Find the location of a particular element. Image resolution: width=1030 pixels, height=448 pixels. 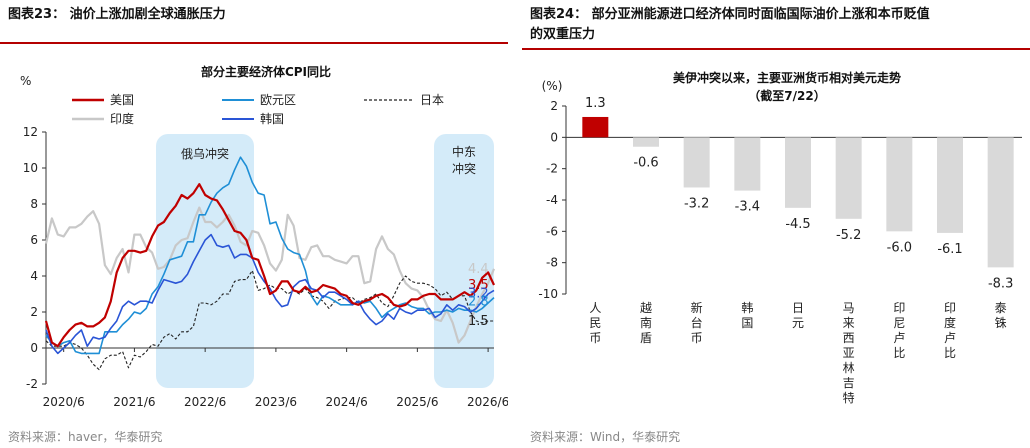

left-chart-title: 部分主要经济体CPI同比 is located at coordinates (266, 71).